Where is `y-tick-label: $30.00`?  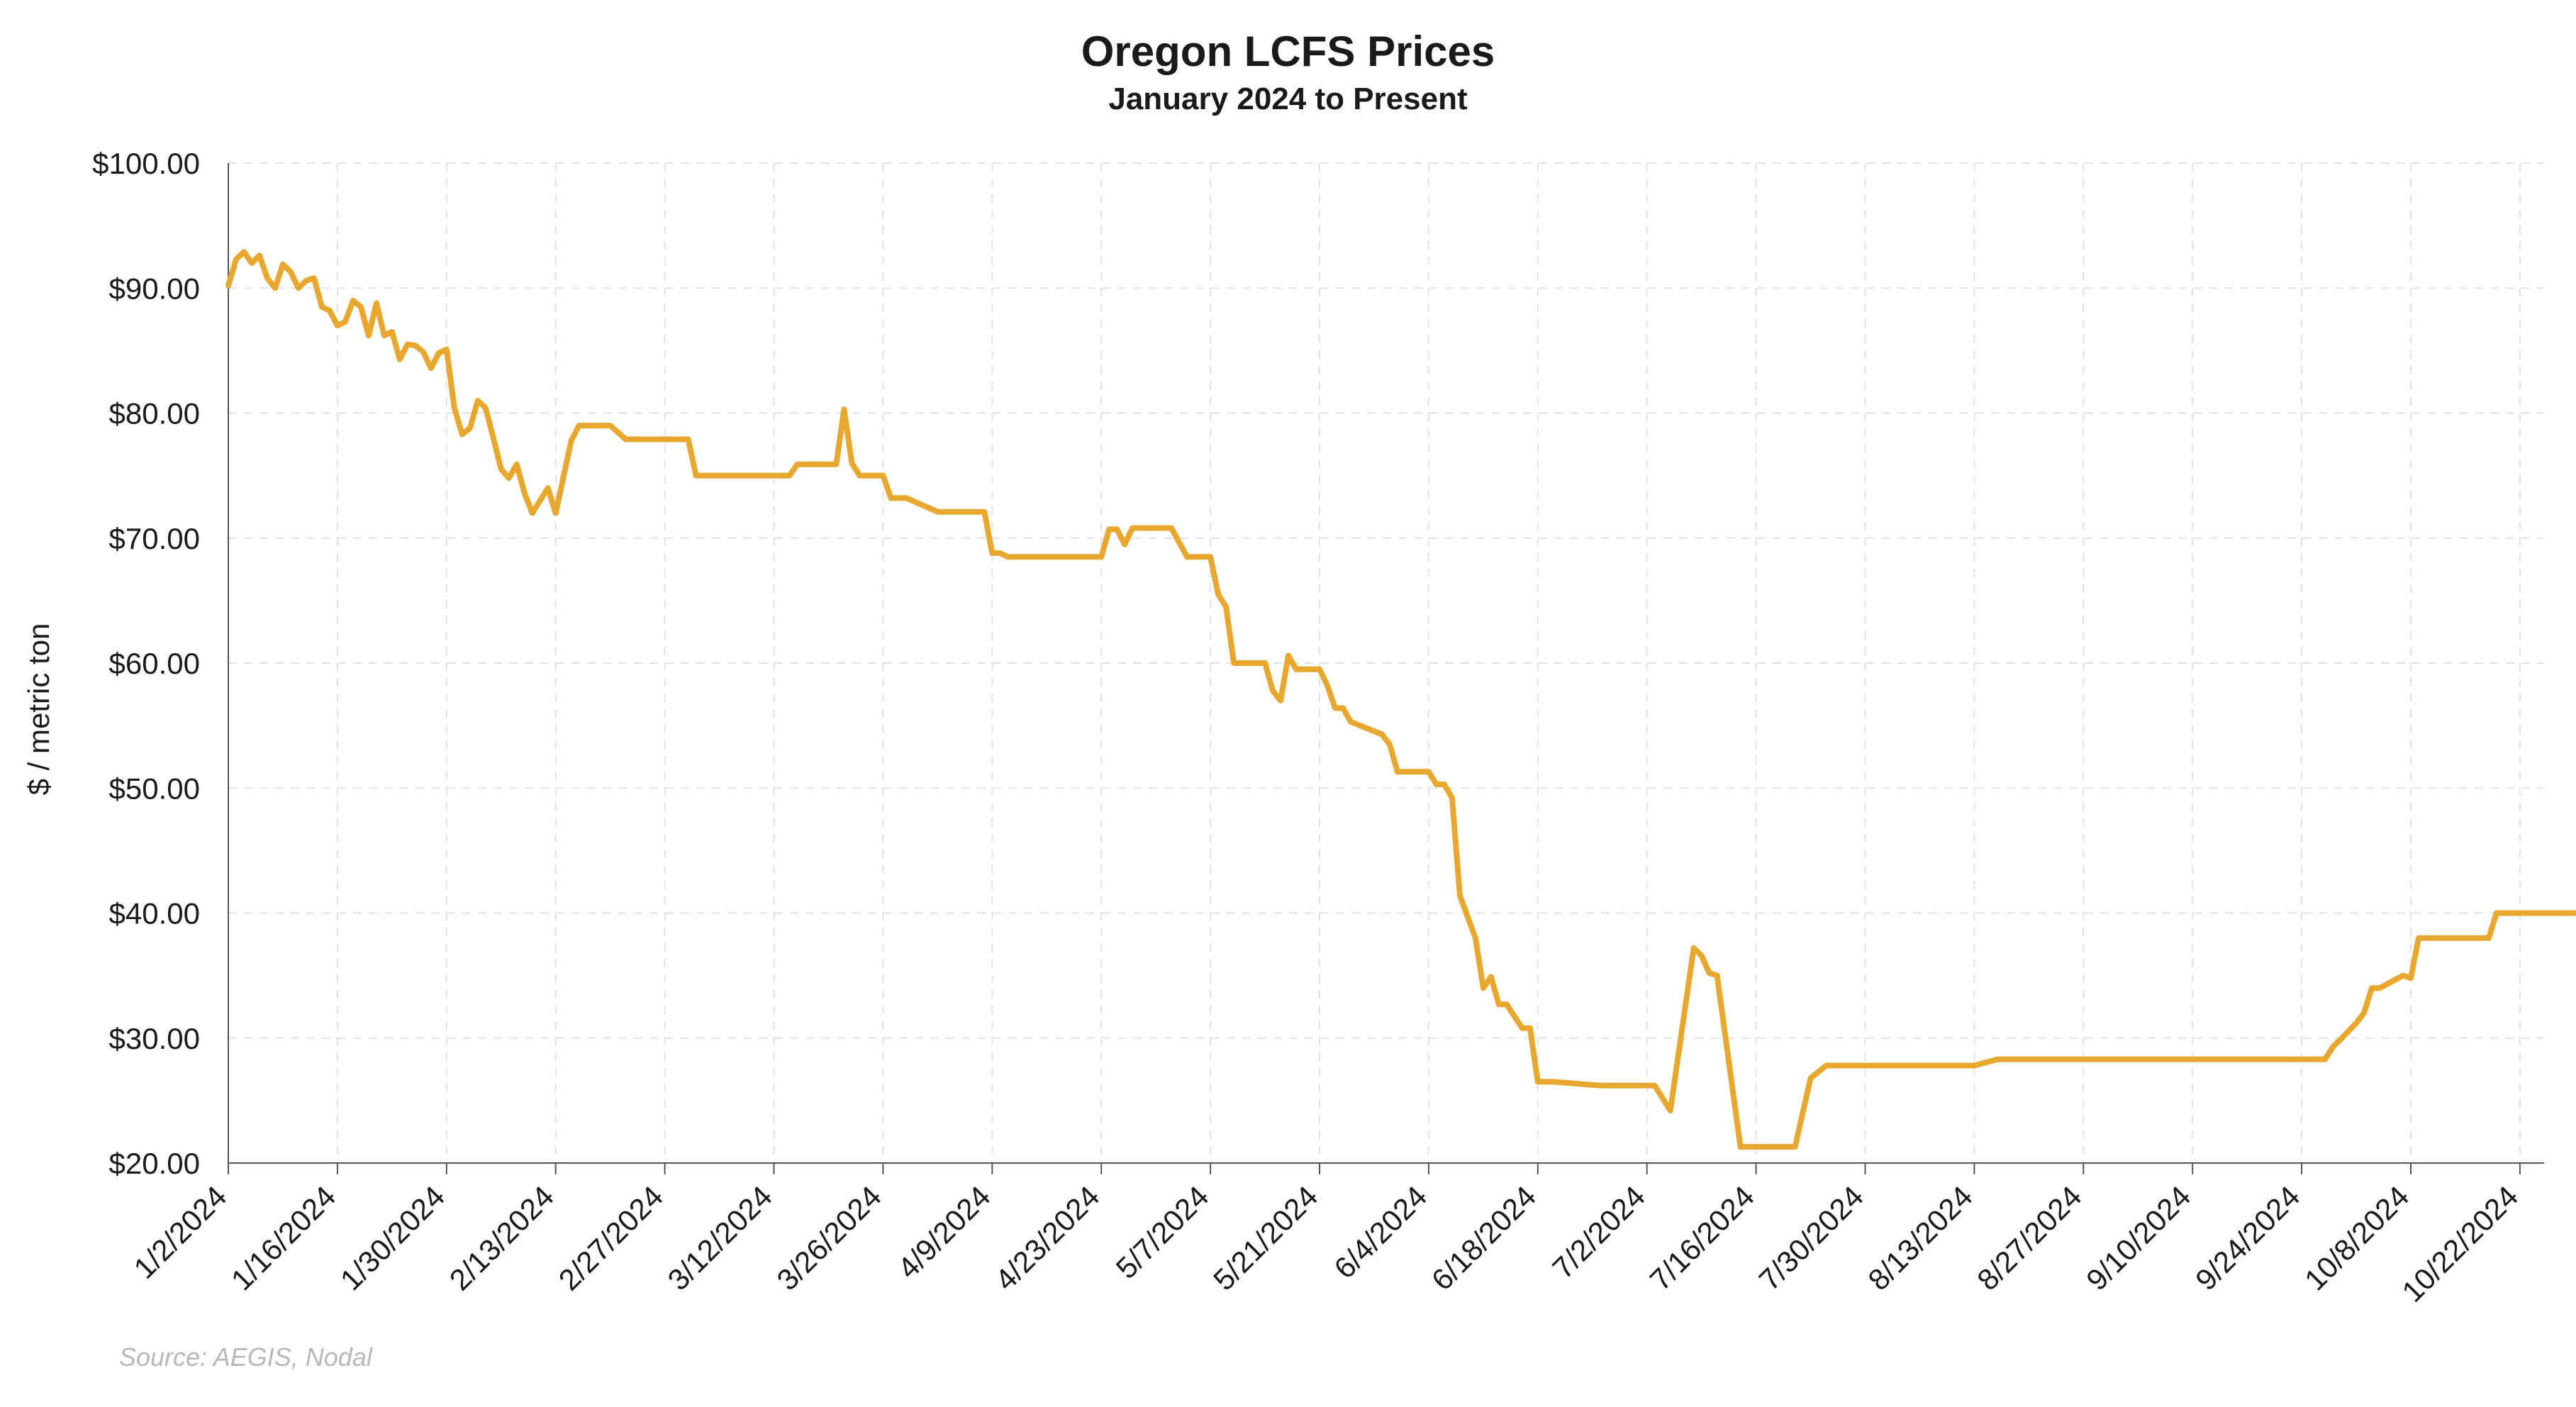 y-tick-label: $30.00 is located at coordinates (154, 1039).